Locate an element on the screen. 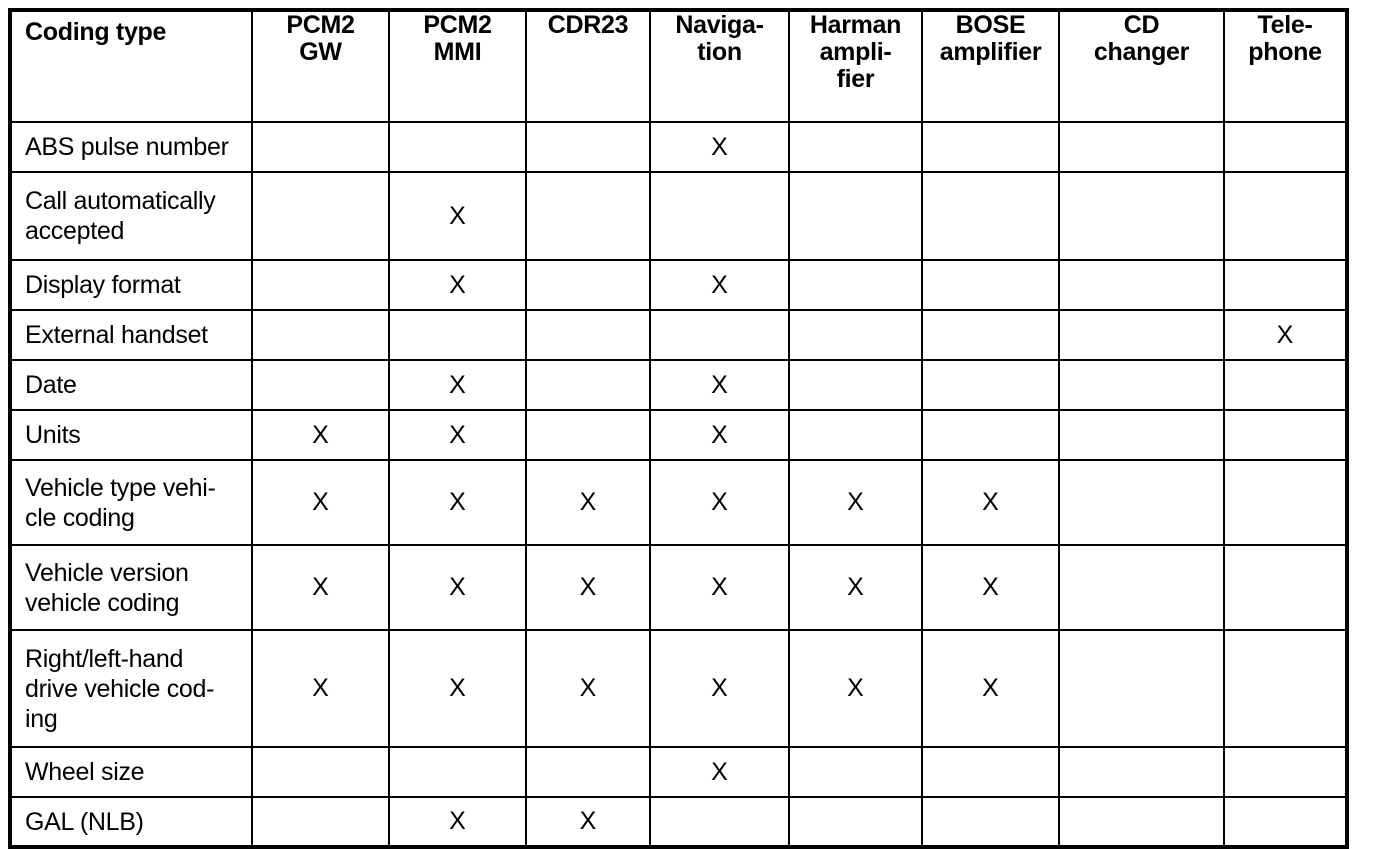 Image resolution: width=1376 pixels, height=849 pixels. row-label: Wheel size is located at coordinates (131, 772).